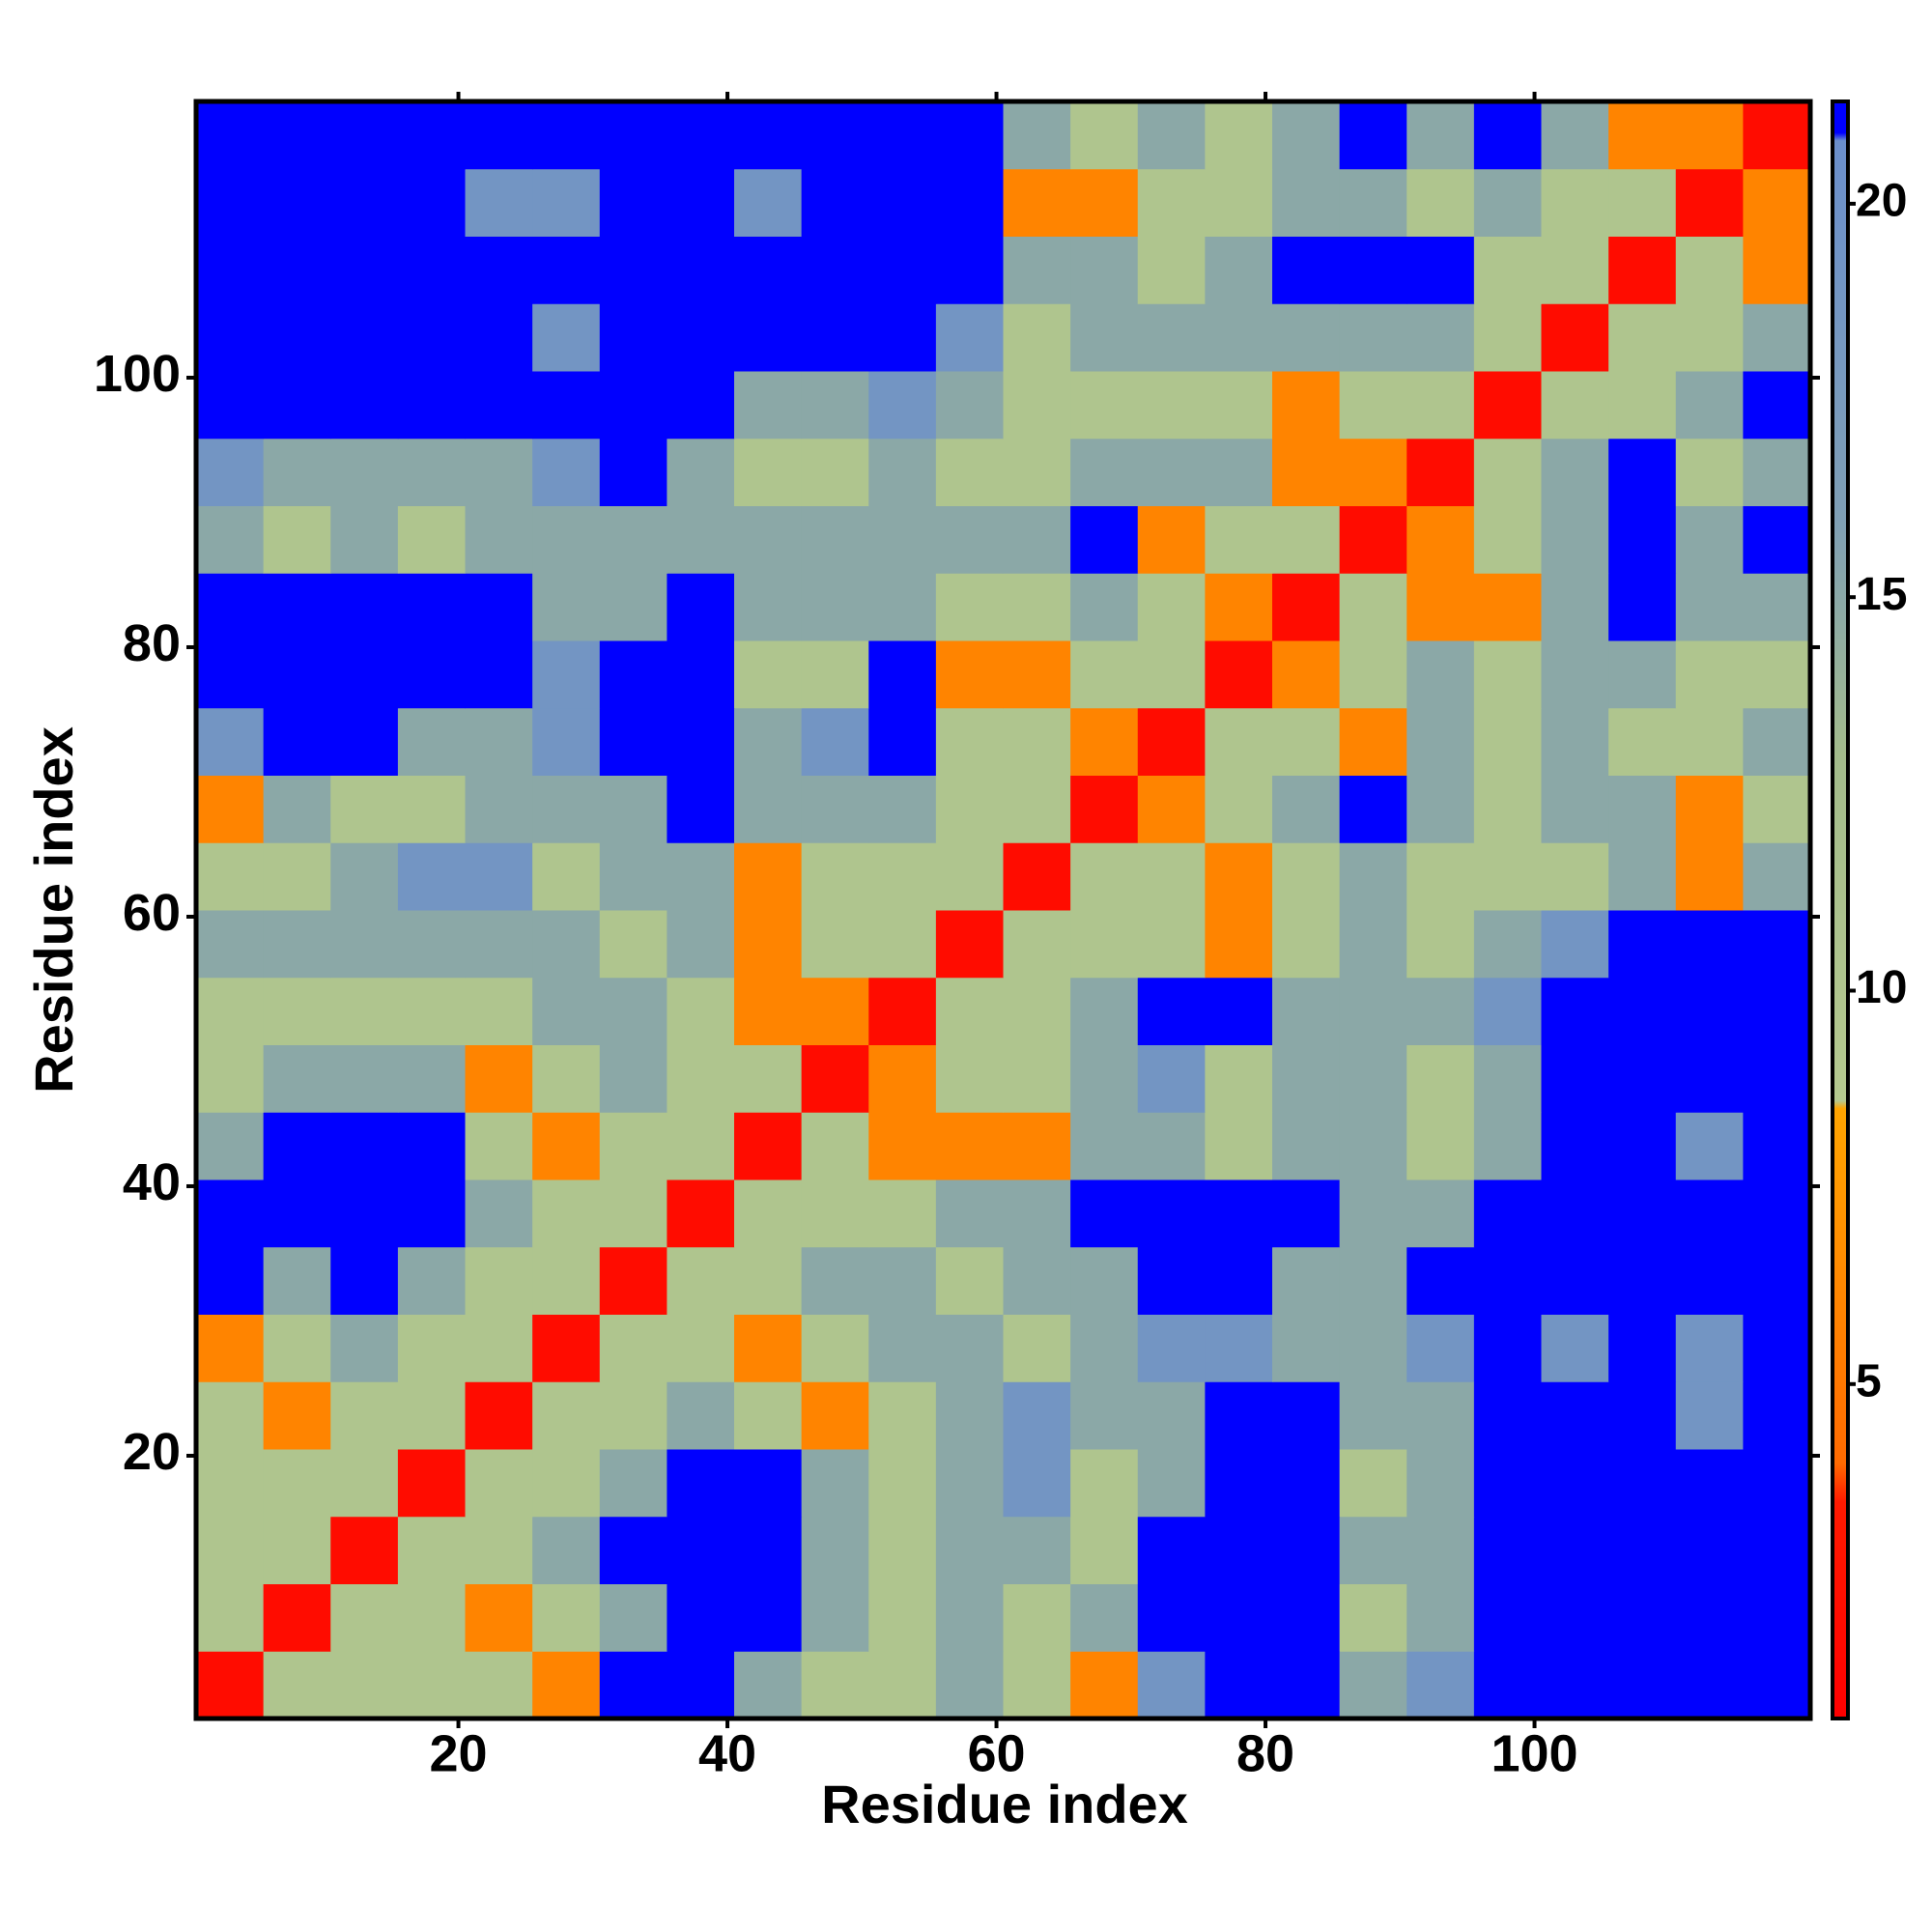 This screenshot has height=1932, width=1932. I want to click on y-tick-label: 80, so click(152, 643).